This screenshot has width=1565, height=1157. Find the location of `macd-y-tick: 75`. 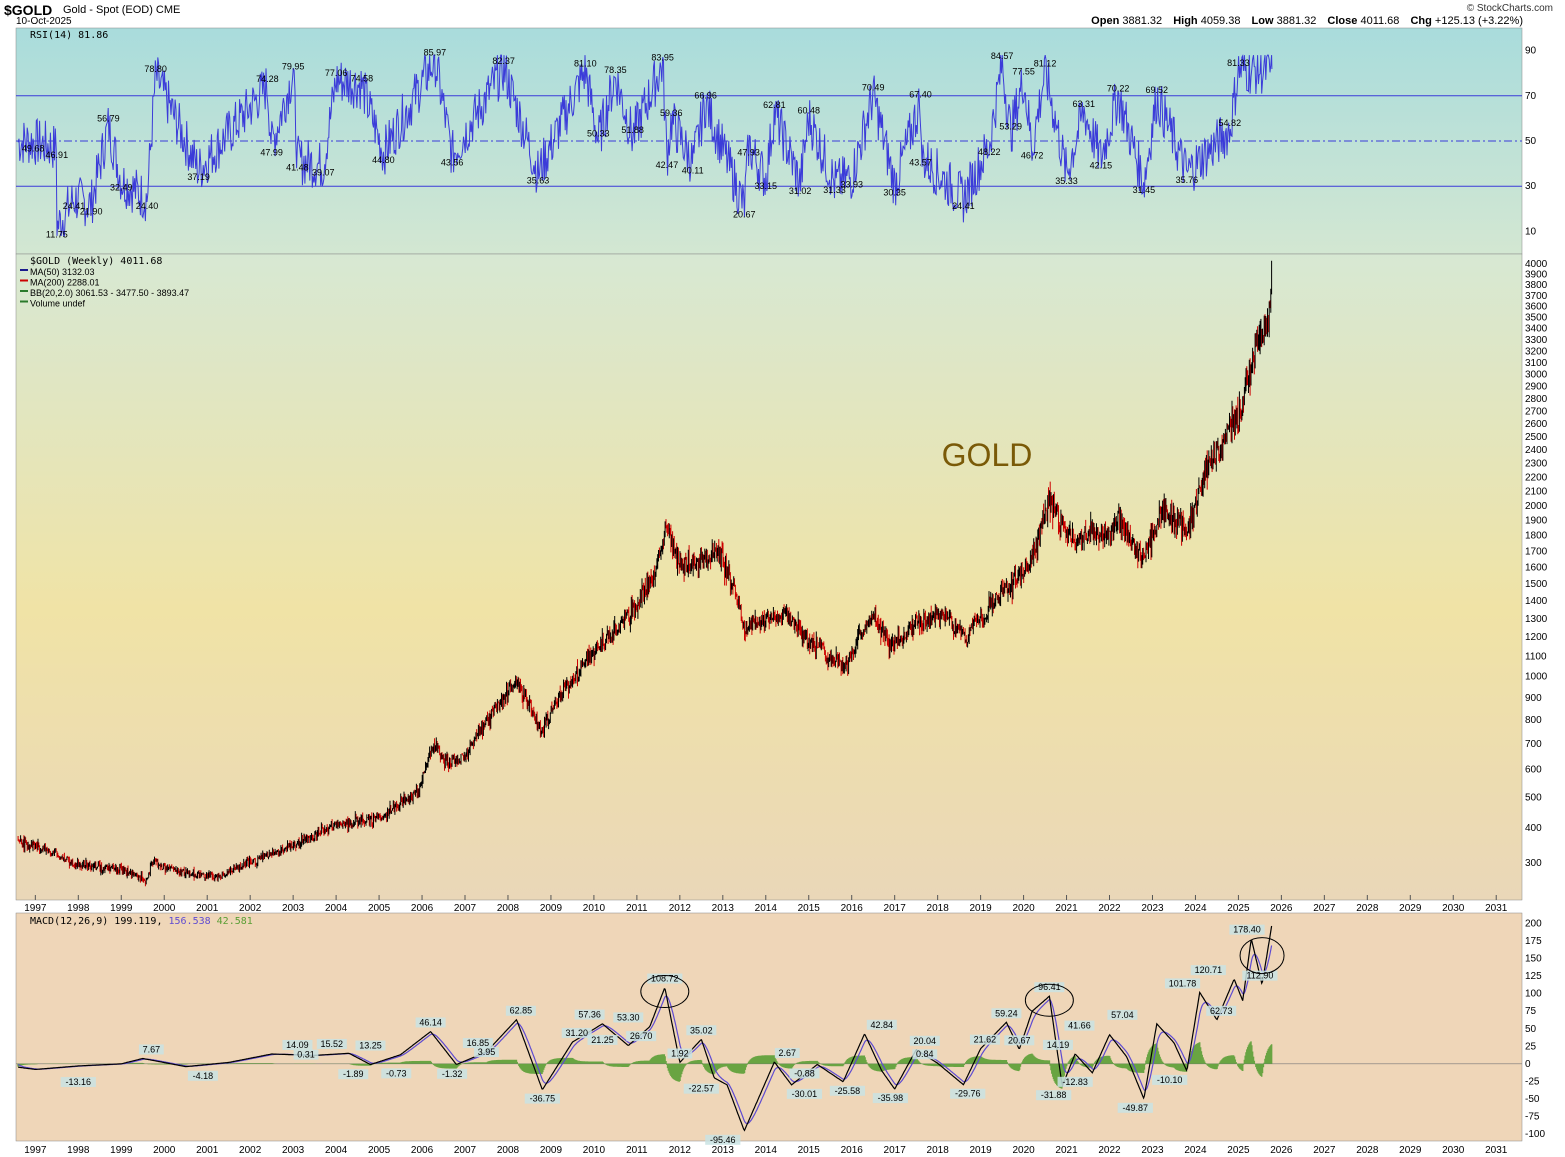

macd-y-tick: 75 is located at coordinates (1531, 1011).